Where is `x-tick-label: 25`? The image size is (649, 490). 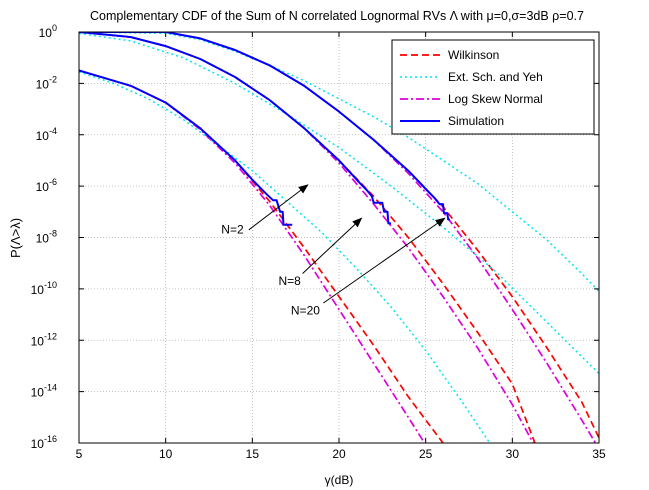 x-tick-label: 25 is located at coordinates (426, 454).